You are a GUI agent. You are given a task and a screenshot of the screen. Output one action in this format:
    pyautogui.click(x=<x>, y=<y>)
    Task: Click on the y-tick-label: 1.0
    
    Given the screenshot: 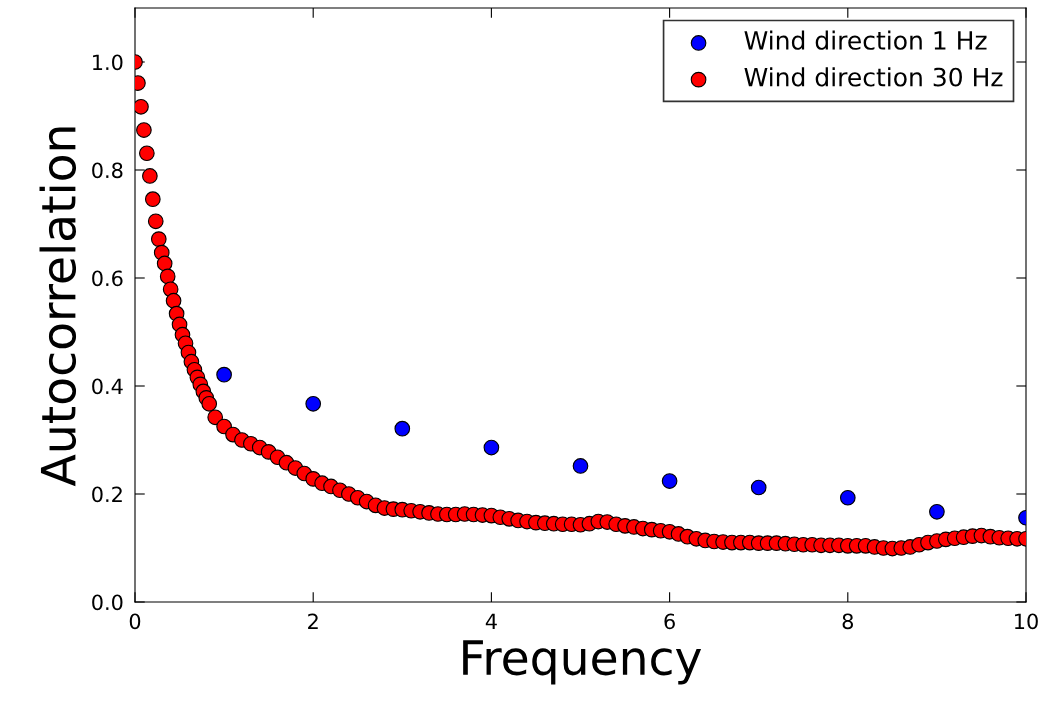 What is the action you would take?
    pyautogui.click(x=108, y=62)
    